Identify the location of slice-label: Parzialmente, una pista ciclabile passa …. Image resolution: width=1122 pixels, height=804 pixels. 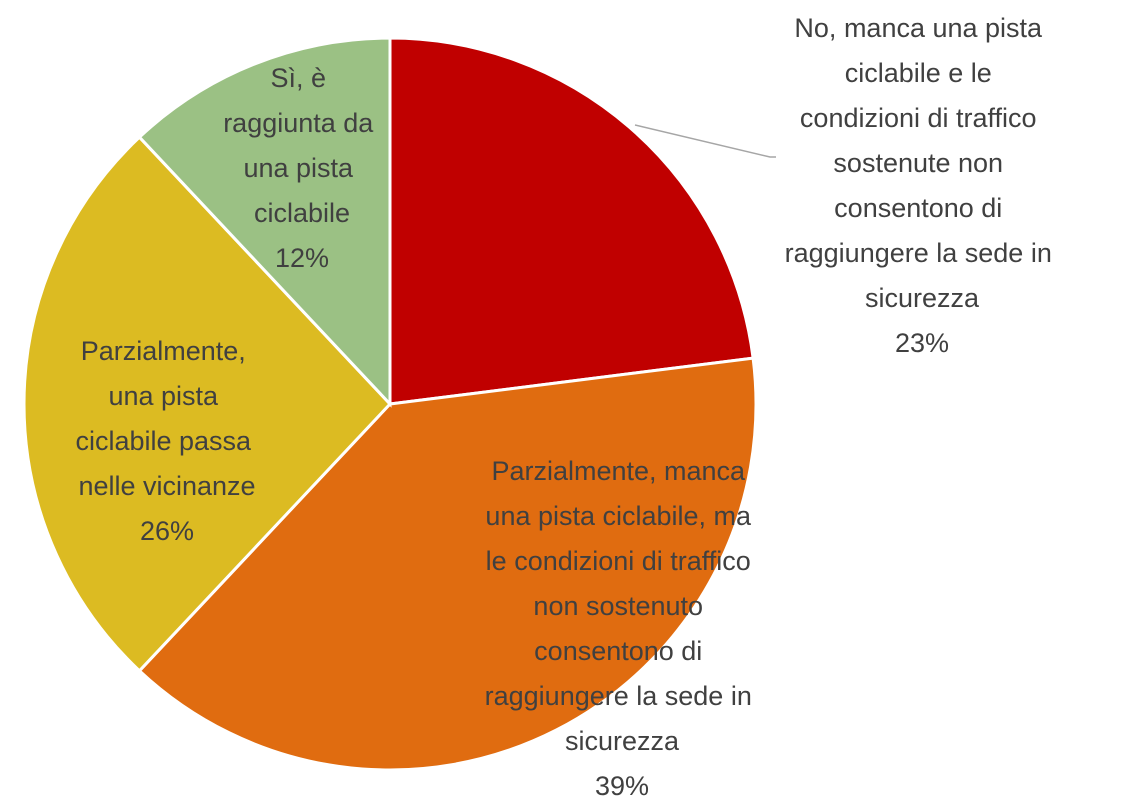
(166, 418).